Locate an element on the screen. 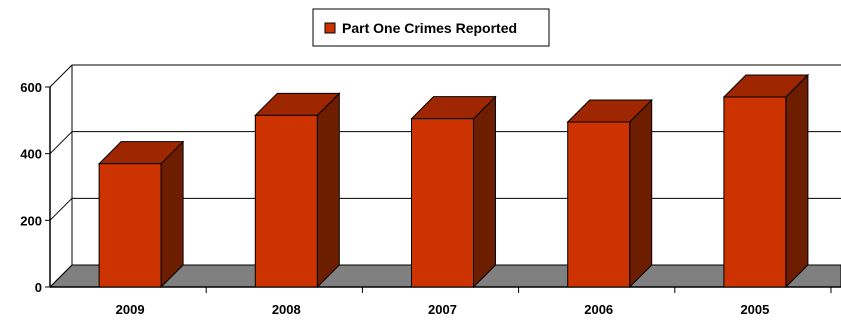 The image size is (841, 323). x-tick-label: 2007 is located at coordinates (442, 309).